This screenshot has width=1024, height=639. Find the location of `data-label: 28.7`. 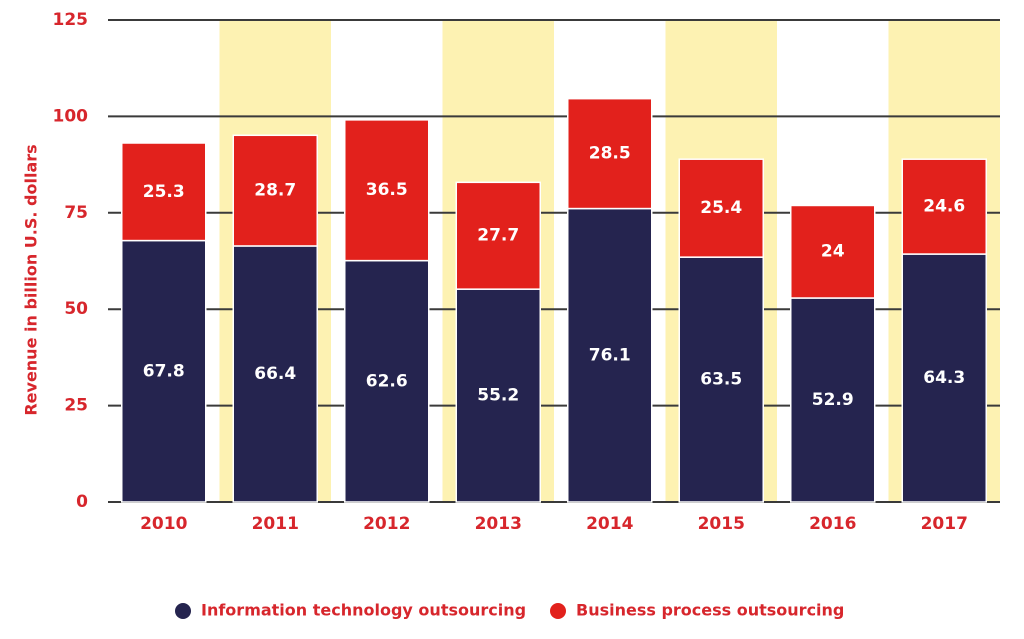

data-label: 28.7 is located at coordinates (275, 191).